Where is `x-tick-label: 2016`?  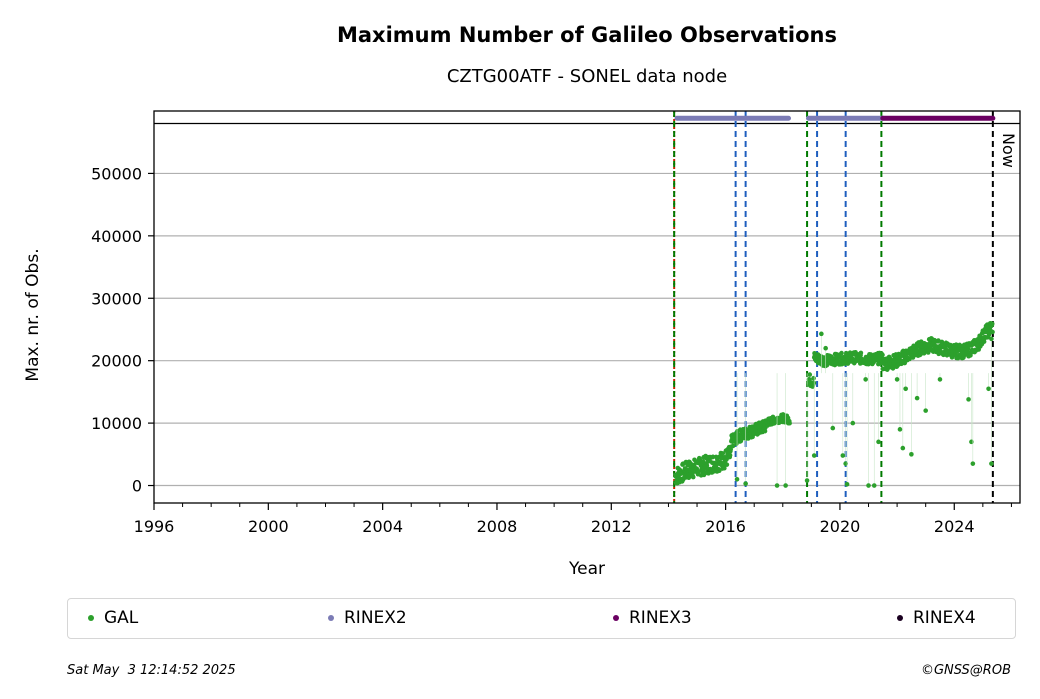
x-tick-label: 2016 is located at coordinates (725, 526).